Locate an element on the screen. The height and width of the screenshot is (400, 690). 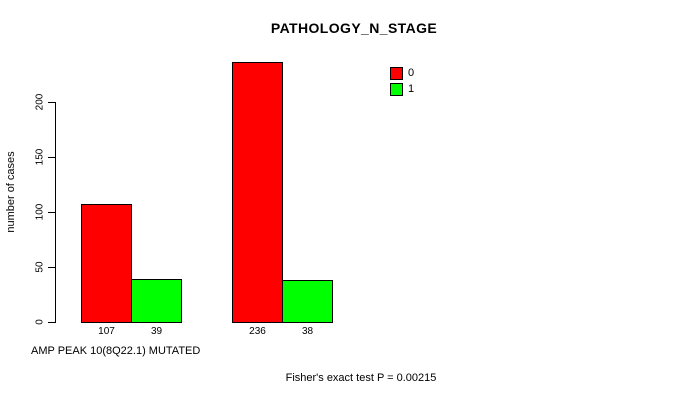
y-tick-label: 200 is located at coordinates (40, 102).